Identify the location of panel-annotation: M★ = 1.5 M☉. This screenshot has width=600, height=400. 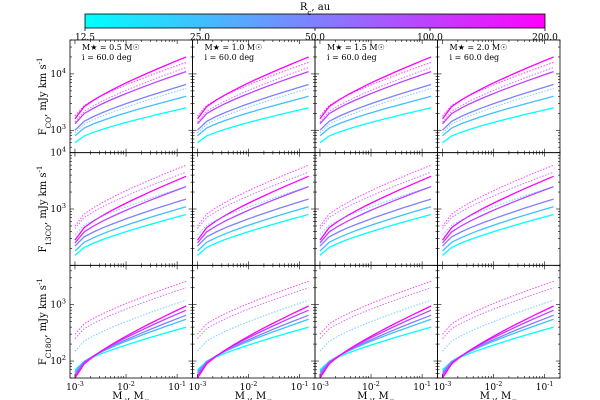
(356, 47).